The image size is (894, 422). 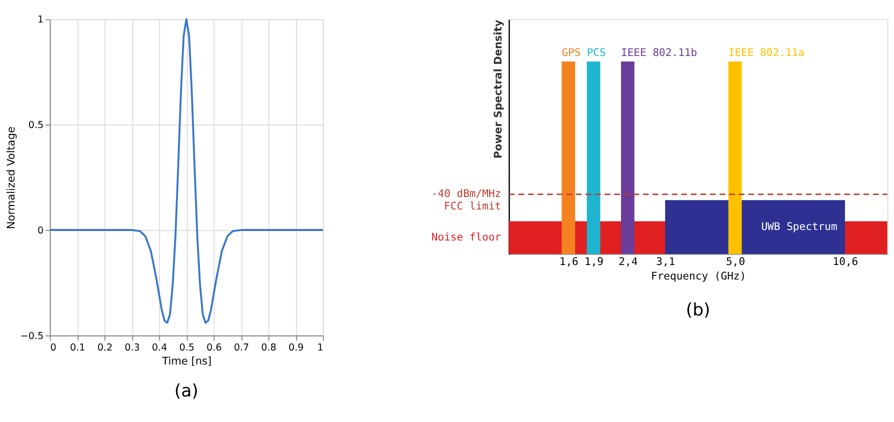 What do you see at coordinates (498, 89) in the screenshot?
I see `y-axis-title: Power Spectral Density` at bounding box center [498, 89].